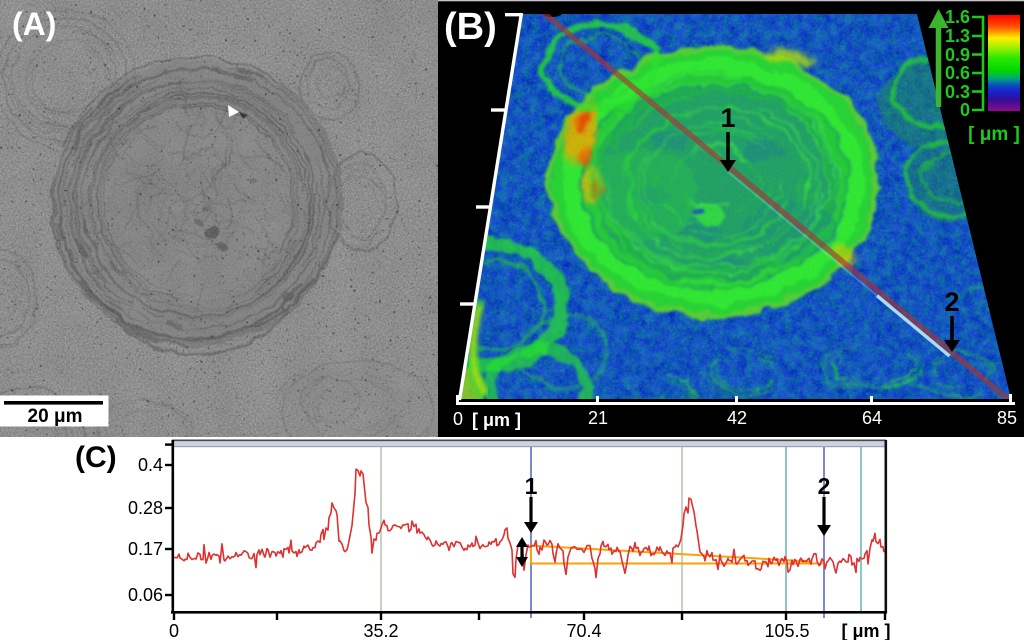  Describe the element at coordinates (470, 27) in the screenshot. I see `svg-text: (B)` at that location.